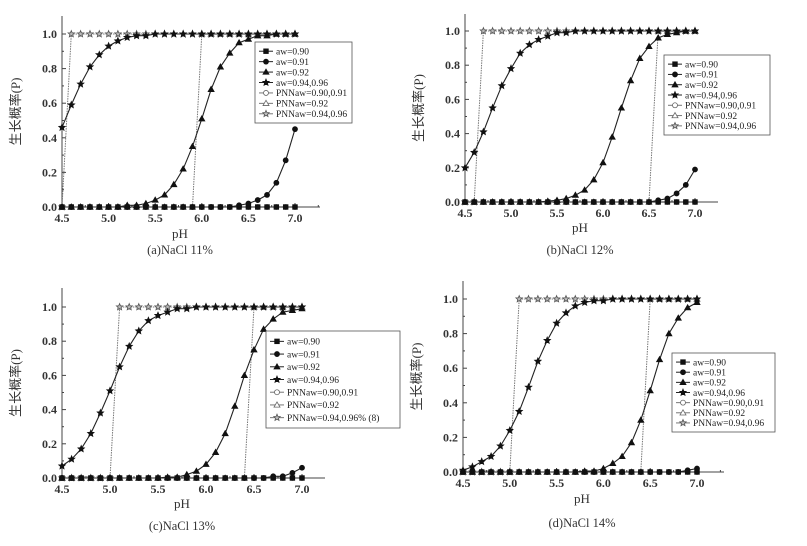 The width and height of the screenshot is (807, 546). What do you see at coordinates (266, 71) in the screenshot?
I see `legend-marker-triangle-icon` at bounding box center [266, 71].